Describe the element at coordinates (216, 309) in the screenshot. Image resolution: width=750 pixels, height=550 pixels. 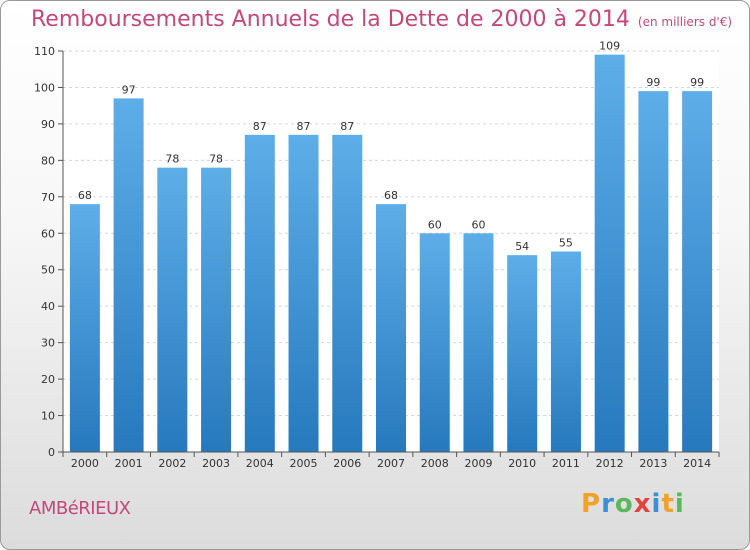
I see `bar-2003` at that location.